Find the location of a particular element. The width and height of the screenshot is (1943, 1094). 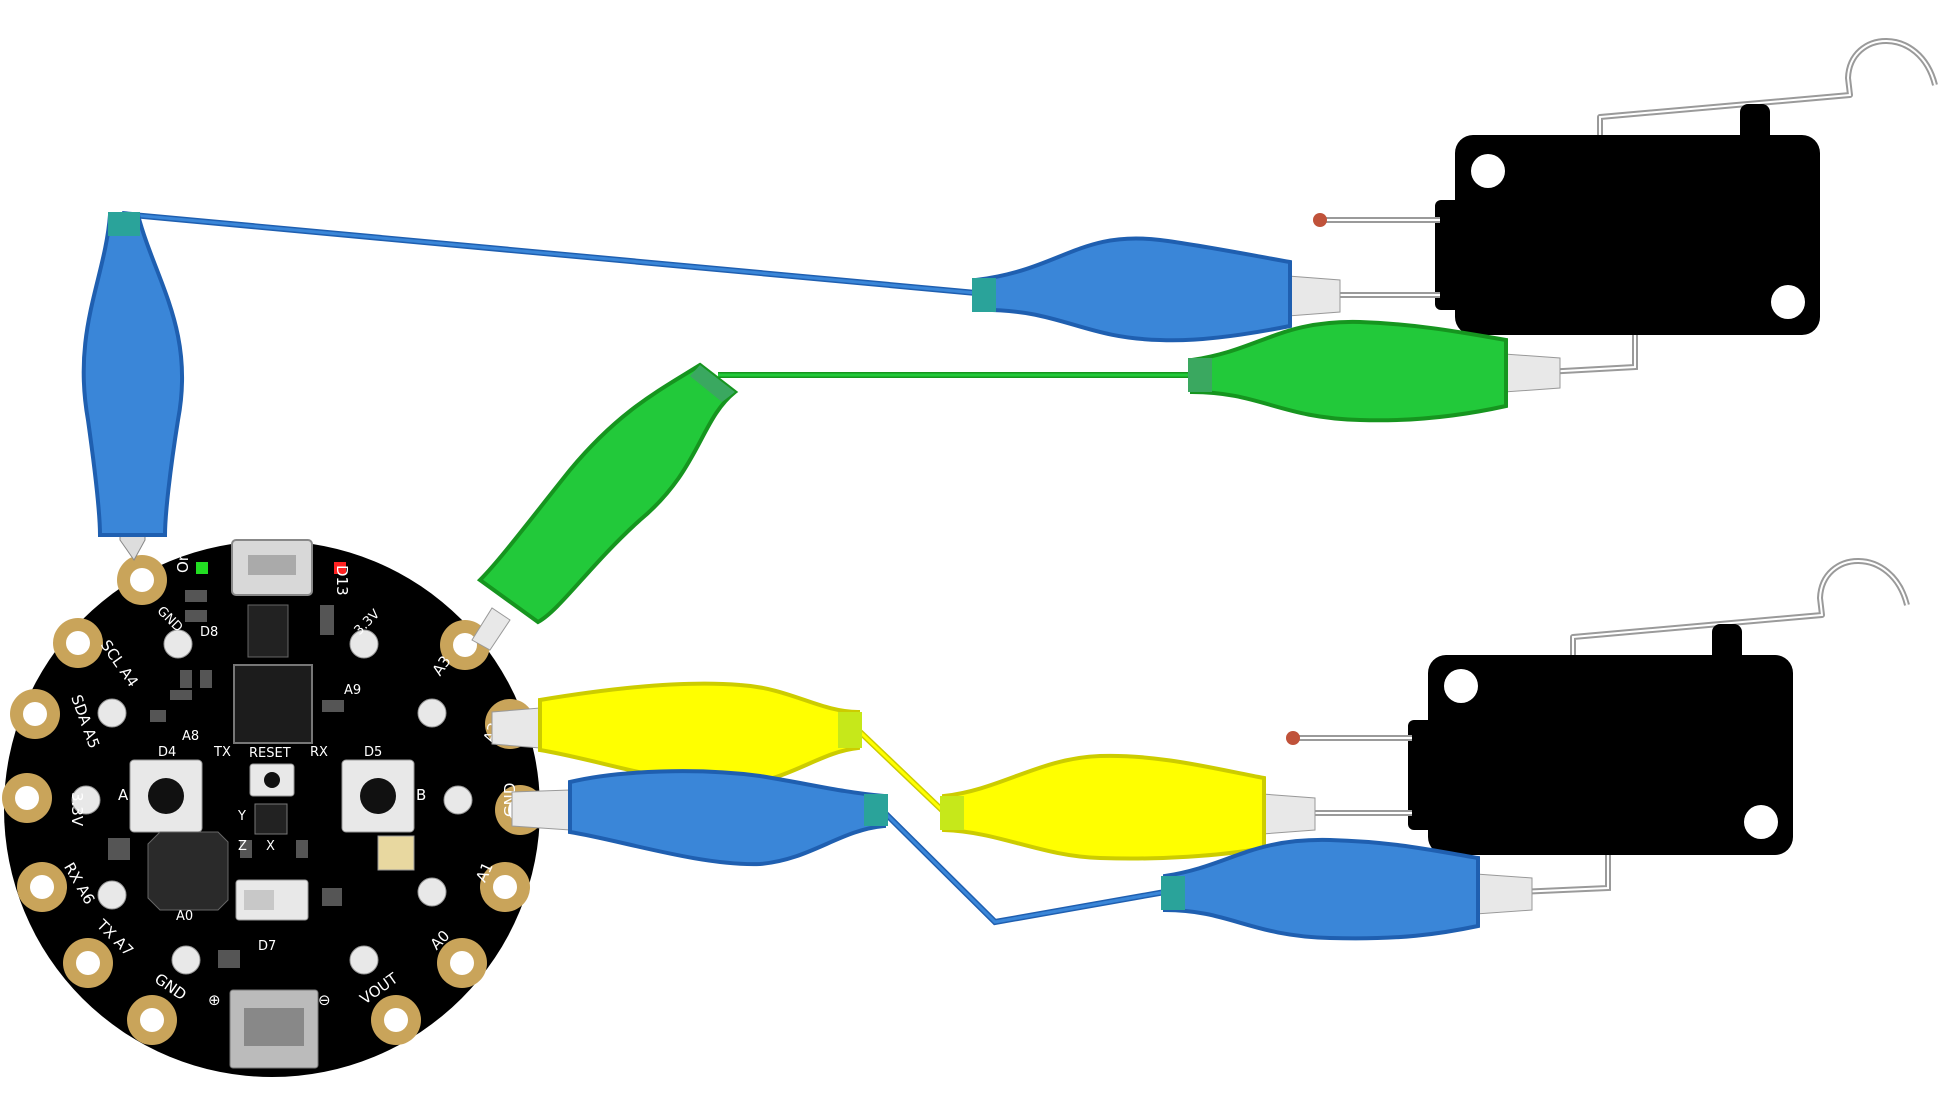

pad-3.3v-label: 3.3V is located at coordinates (77, 809).